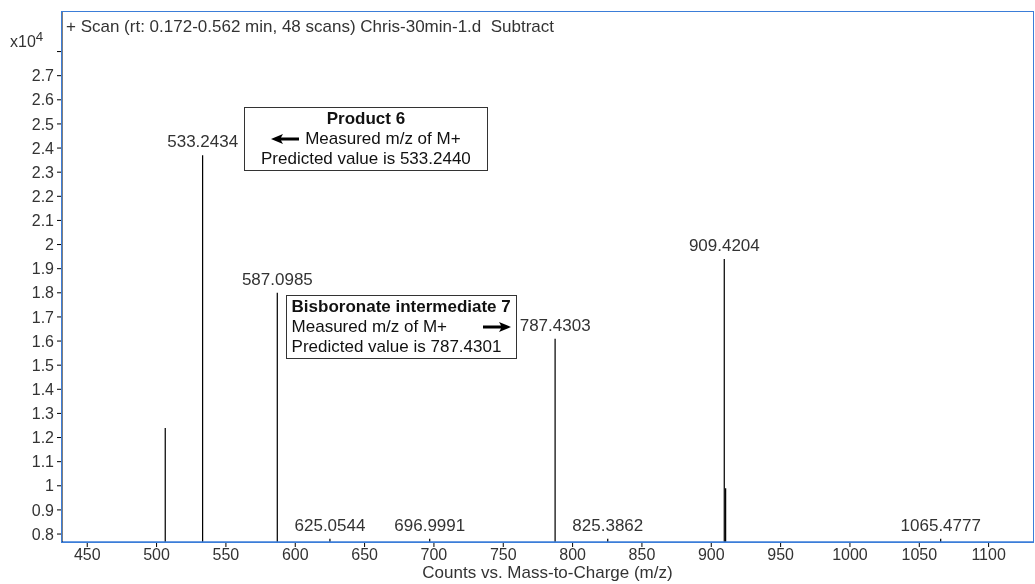  What do you see at coordinates (43, 221) in the screenshot?
I see `y-tick-label: 2.1` at bounding box center [43, 221].